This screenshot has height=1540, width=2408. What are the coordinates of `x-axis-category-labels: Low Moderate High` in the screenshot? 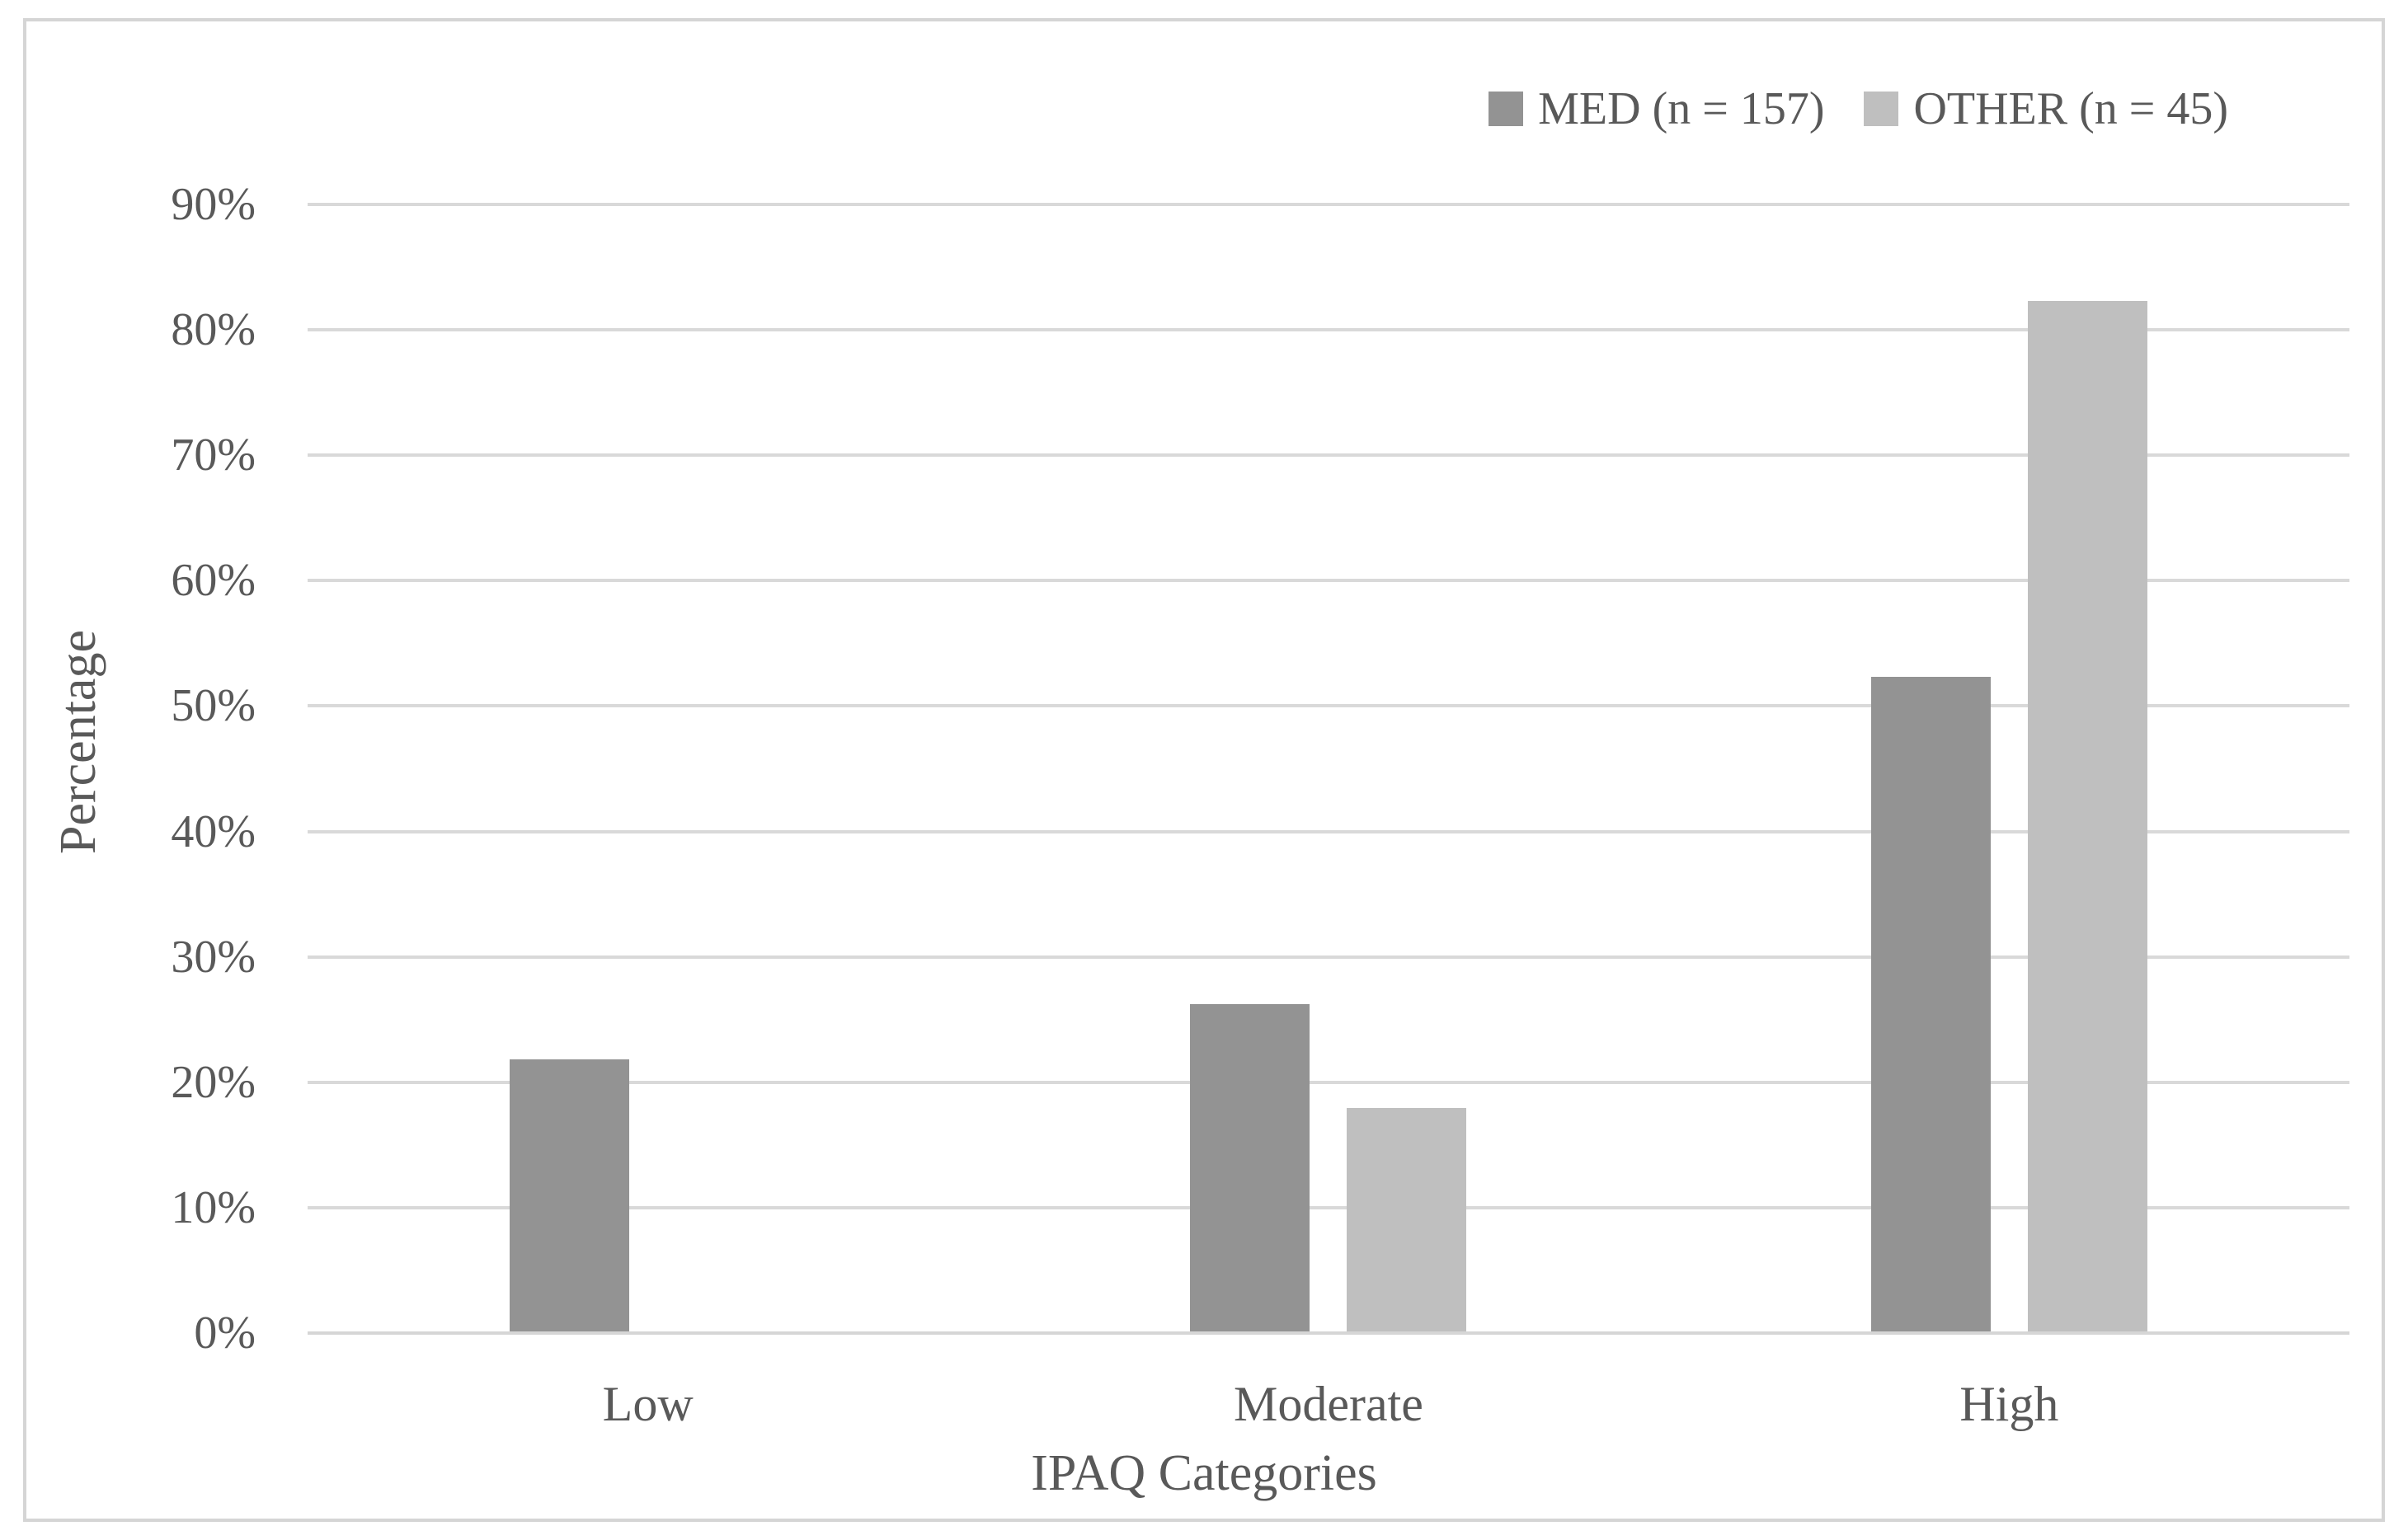 It's located at (1329, 1404).